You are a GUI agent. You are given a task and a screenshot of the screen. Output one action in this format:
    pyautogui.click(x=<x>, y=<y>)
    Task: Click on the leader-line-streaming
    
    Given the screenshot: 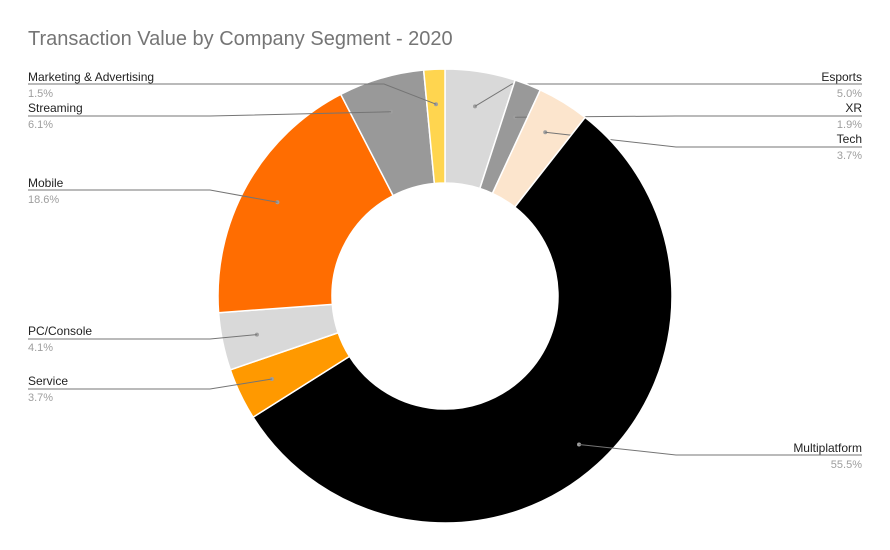 What is the action you would take?
    pyautogui.click(x=209, y=114)
    